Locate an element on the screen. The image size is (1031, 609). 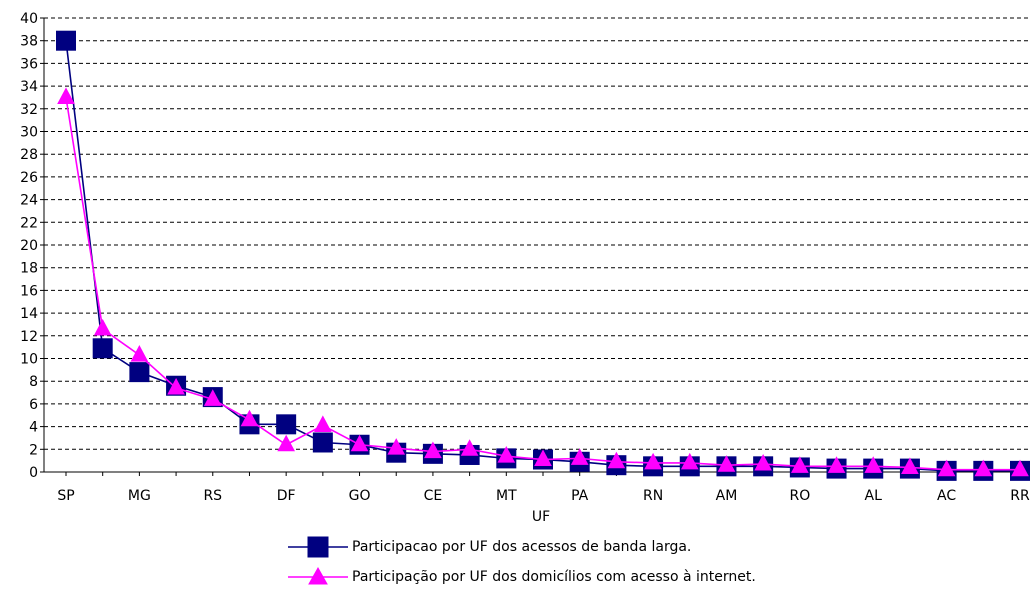
y-tick-label: 20 is located at coordinates (29, 246).